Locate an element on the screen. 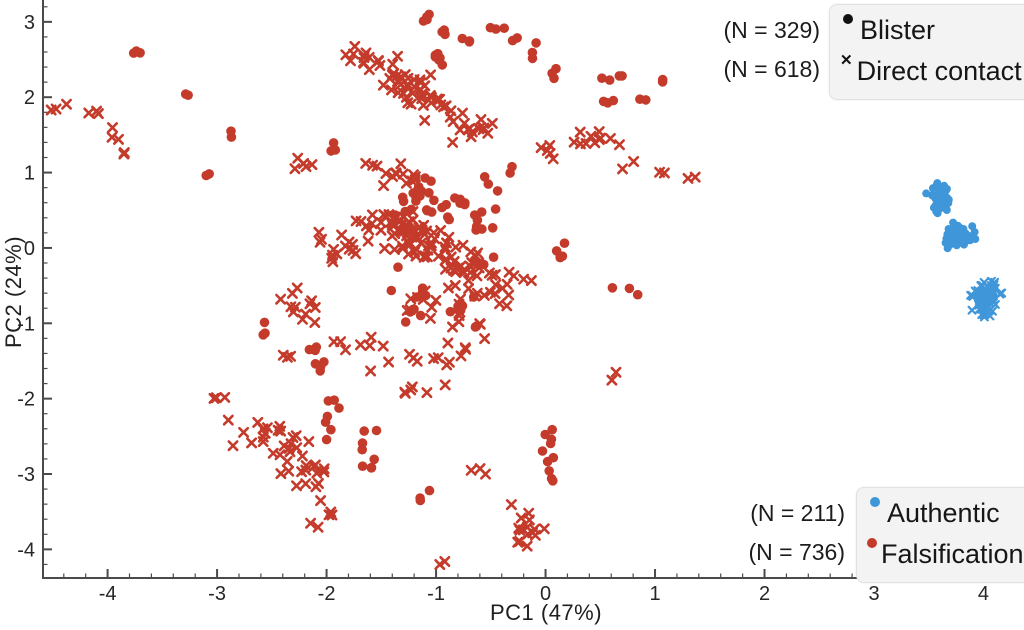 The height and width of the screenshot is (630, 1024). y-axis-title: PC2 (24%) is located at coordinates (13, 292).